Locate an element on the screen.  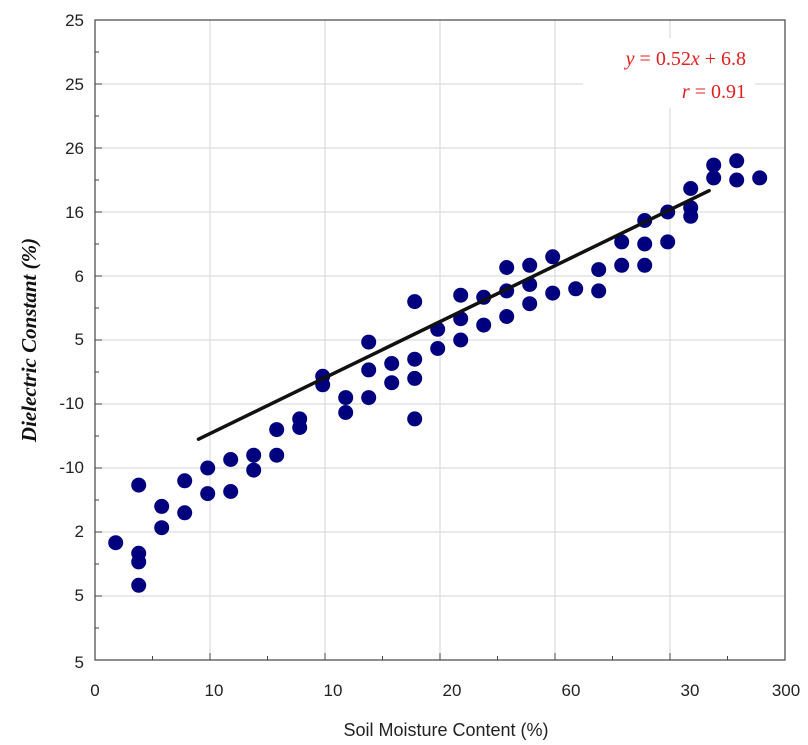
y-tick-label: 16 is located at coordinates (74, 212).